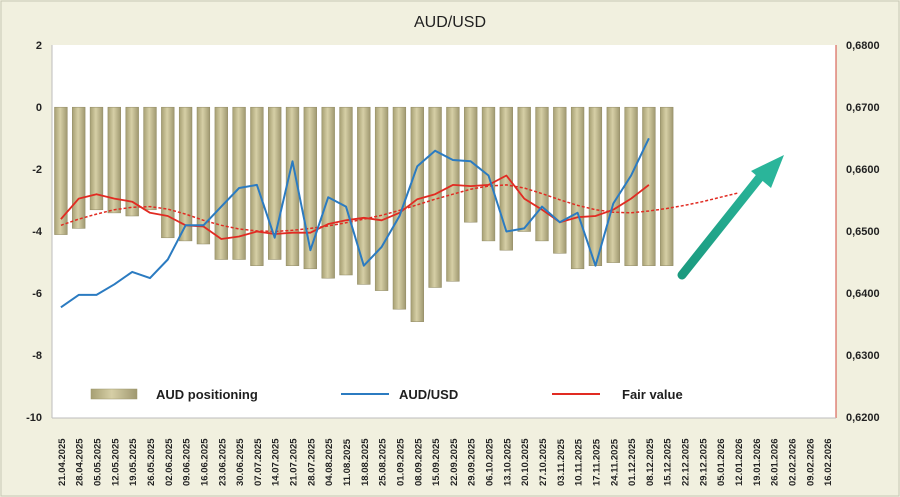 The image size is (900, 497). Describe the element at coordinates (863, 418) in the screenshot. I see `right-tick-label: 0,6200` at that location.